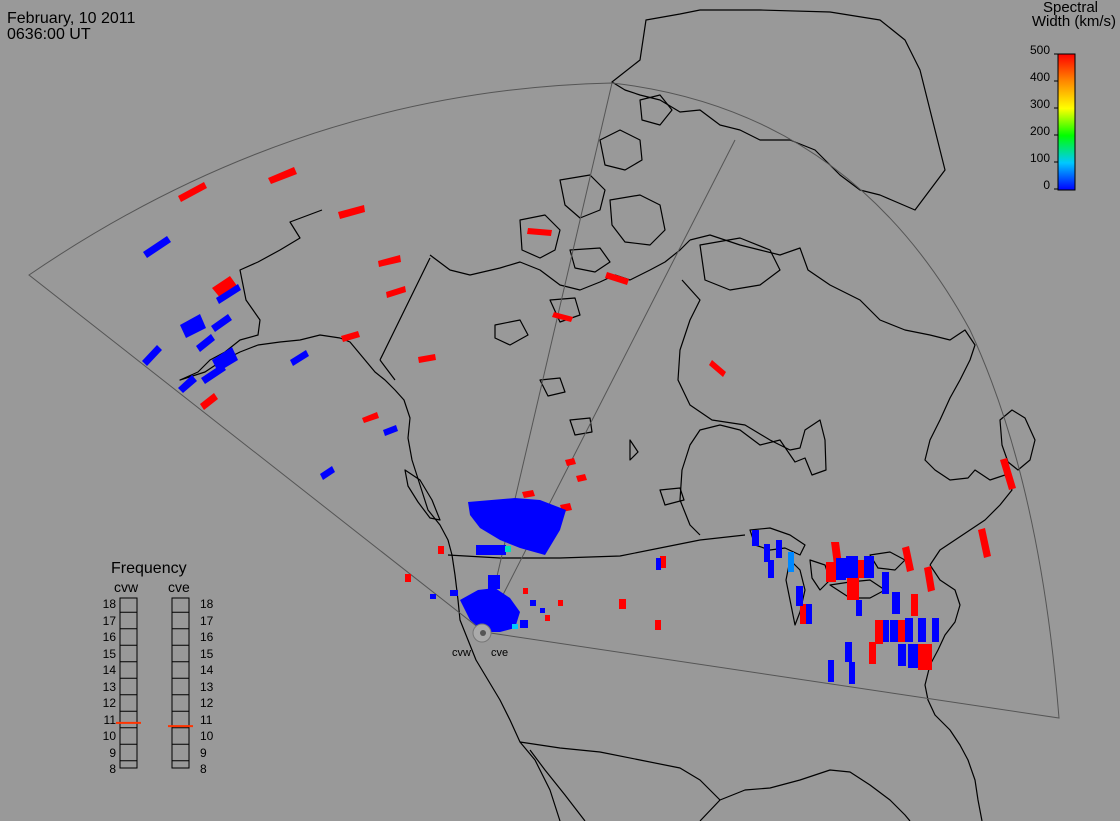  I want to click on frequency-scale-label: 9, so click(203, 752).